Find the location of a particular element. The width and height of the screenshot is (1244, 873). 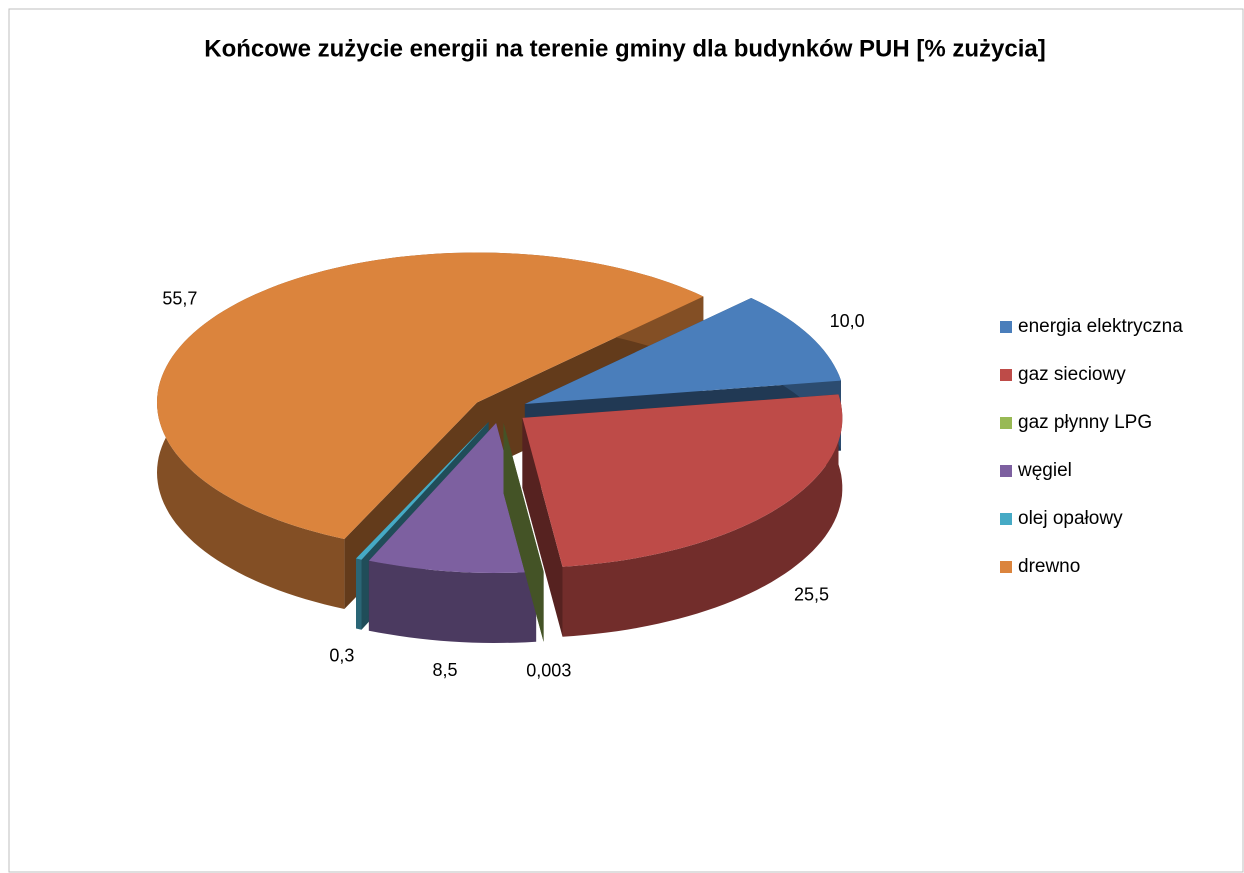

data-label: 55,7 is located at coordinates (179, 299).